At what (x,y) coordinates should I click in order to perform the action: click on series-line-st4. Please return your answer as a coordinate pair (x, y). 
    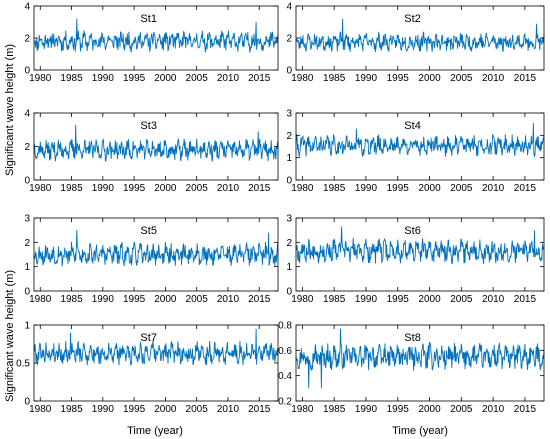
    Looking at the image, I should click on (420, 140).